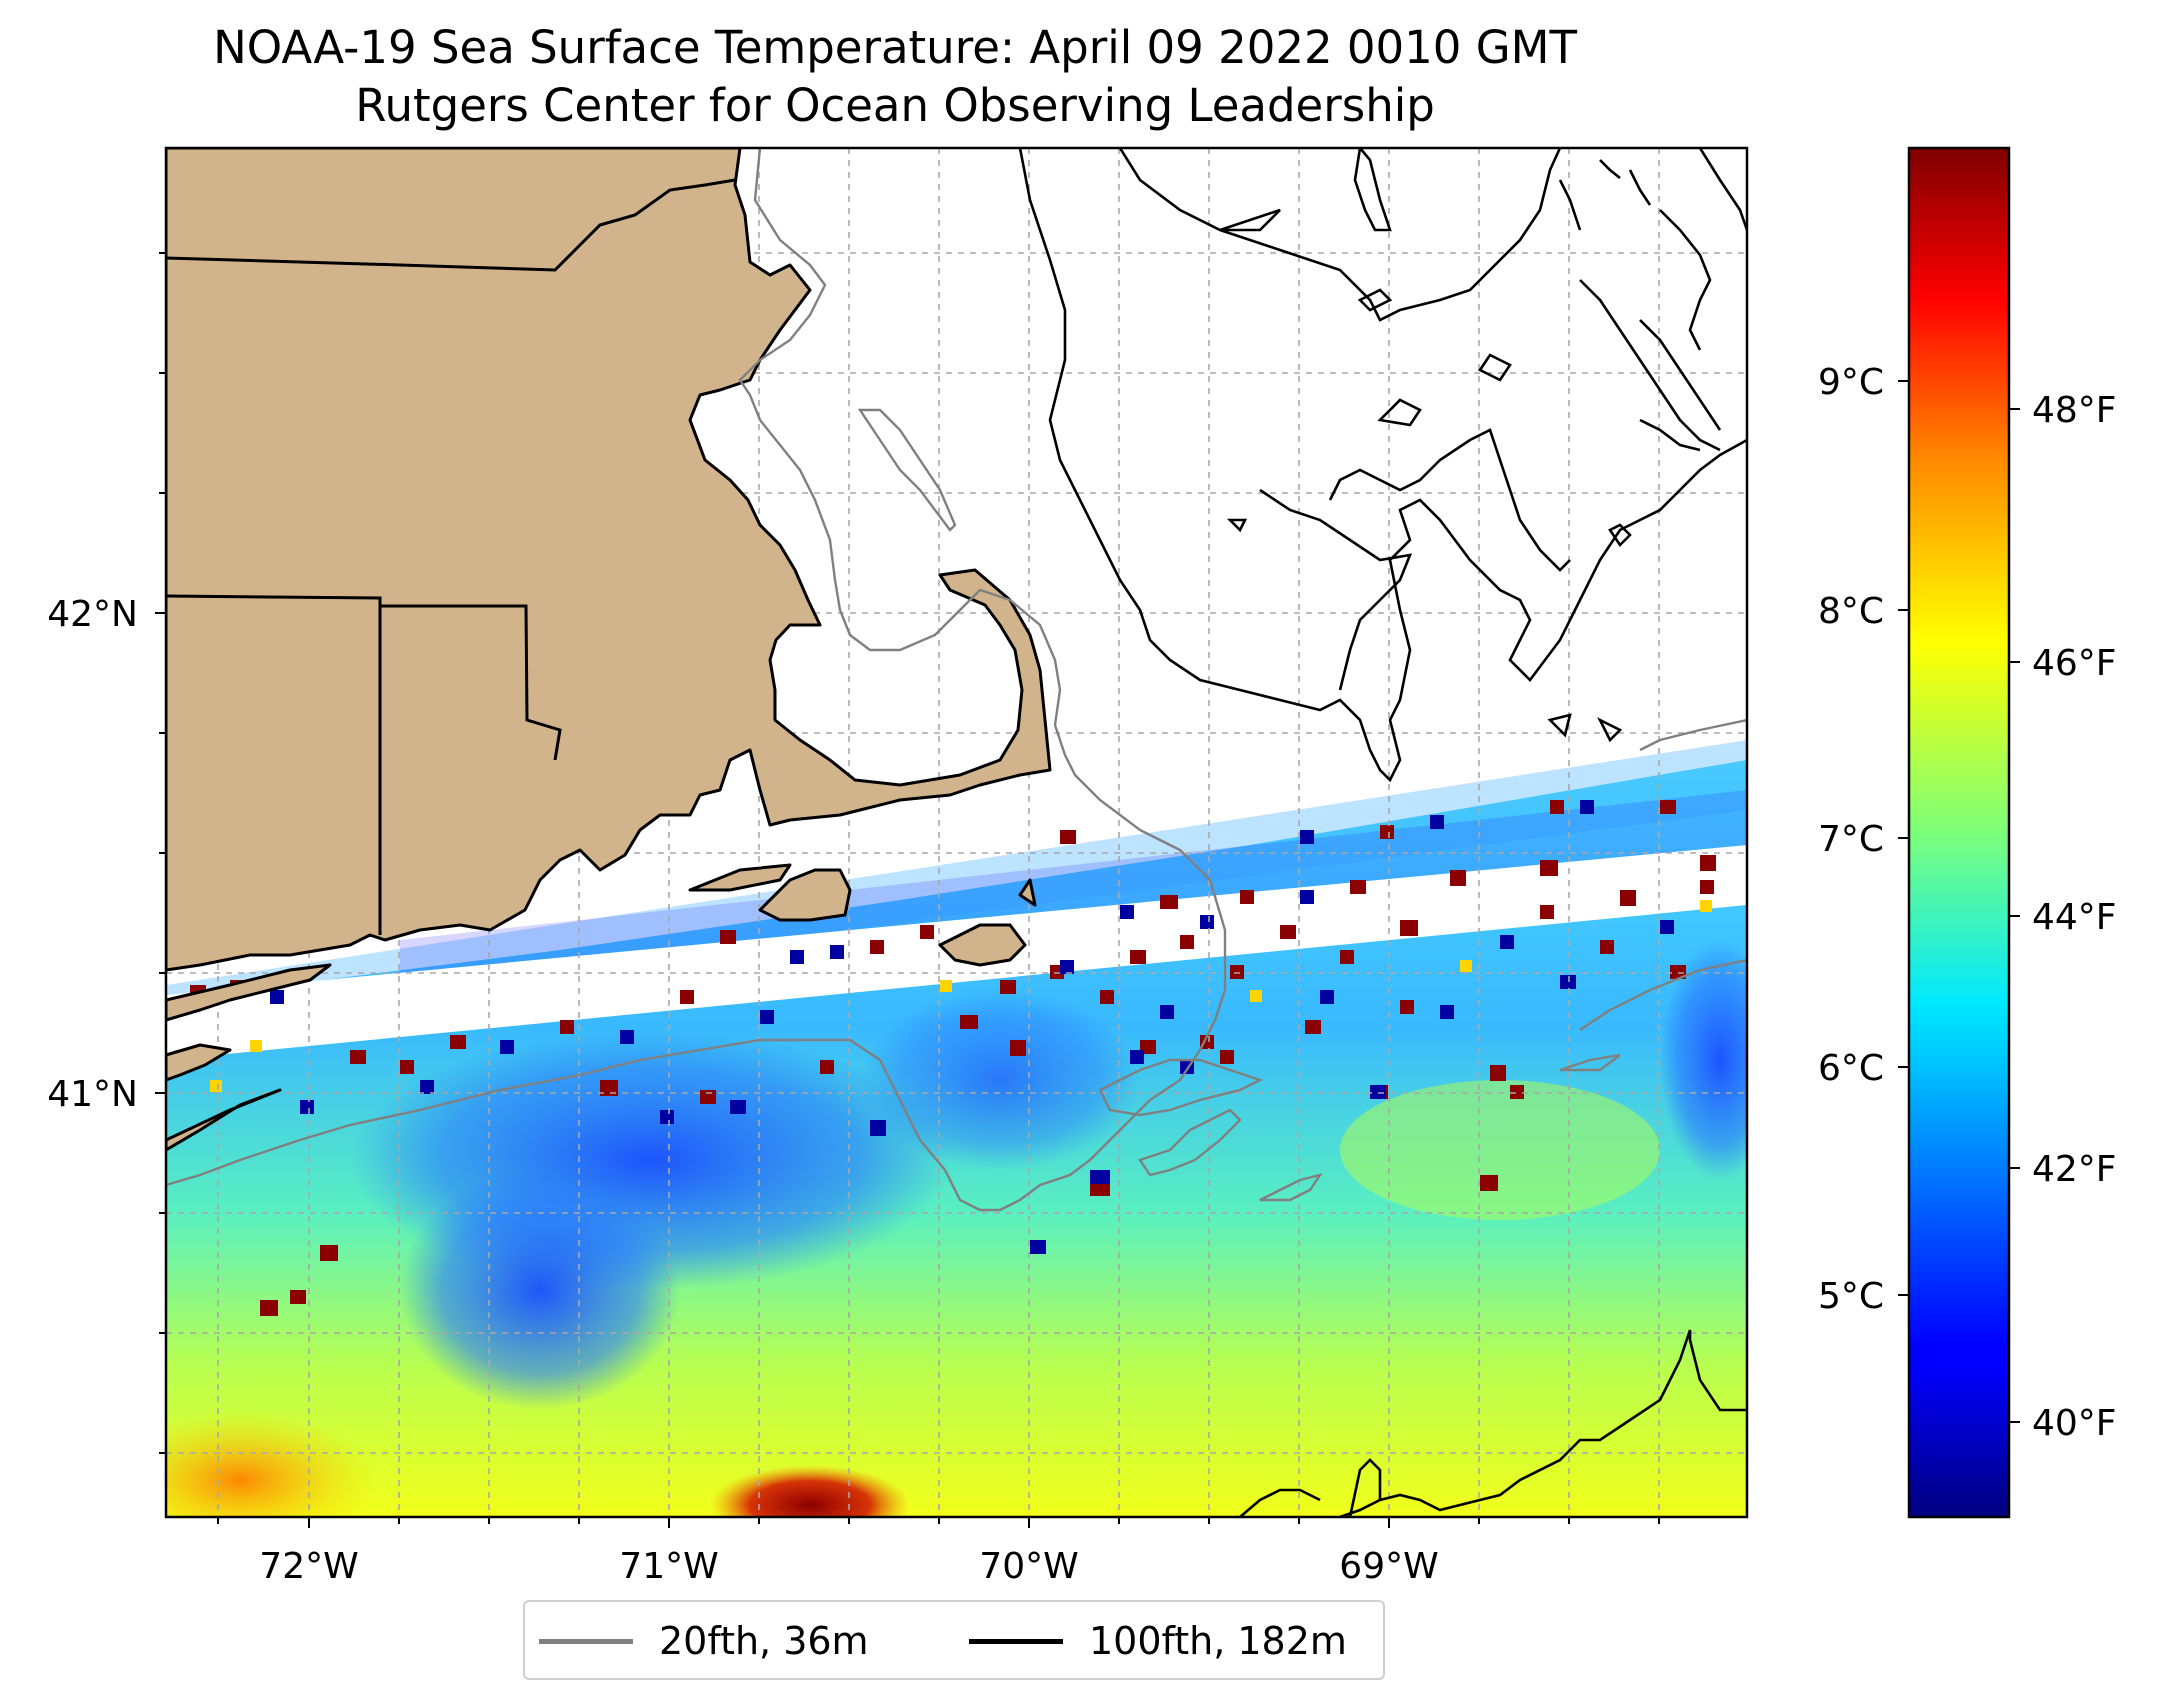 The image size is (2160, 1704). What do you see at coordinates (160, 853) in the screenshot?
I see `lat-tick-marks` at bounding box center [160, 853].